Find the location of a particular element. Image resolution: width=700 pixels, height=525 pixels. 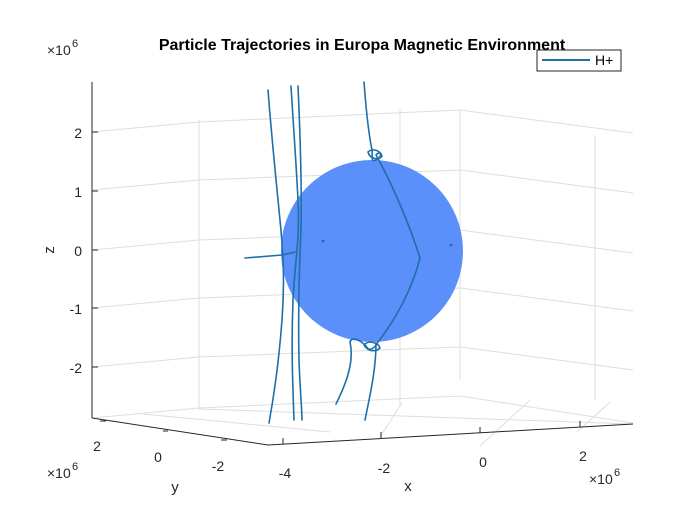

x-axis-ticks: -4 -2 0 2 is located at coordinates (433, 451).